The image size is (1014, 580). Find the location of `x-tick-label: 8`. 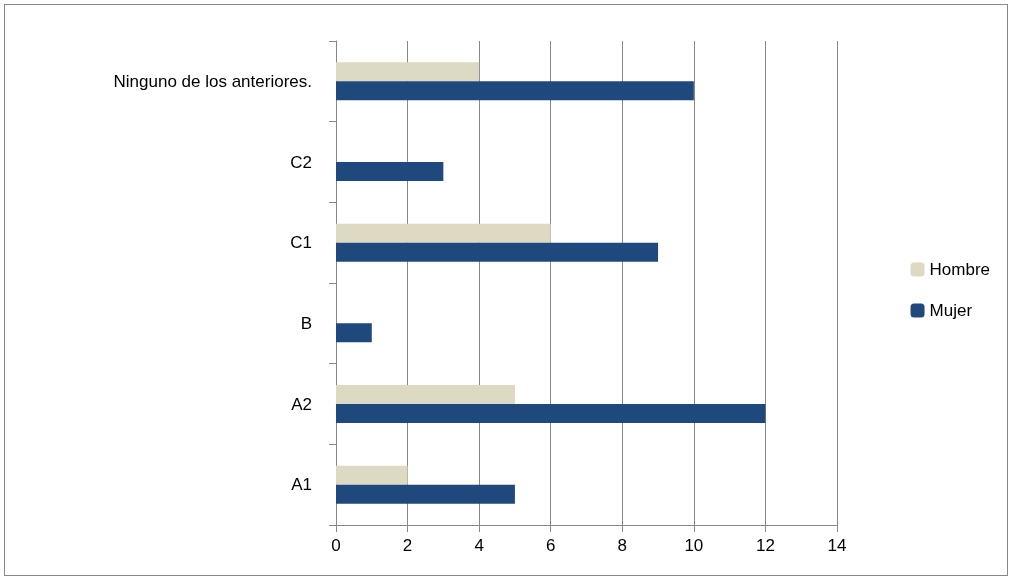

x-tick-label: 8 is located at coordinates (622, 545).